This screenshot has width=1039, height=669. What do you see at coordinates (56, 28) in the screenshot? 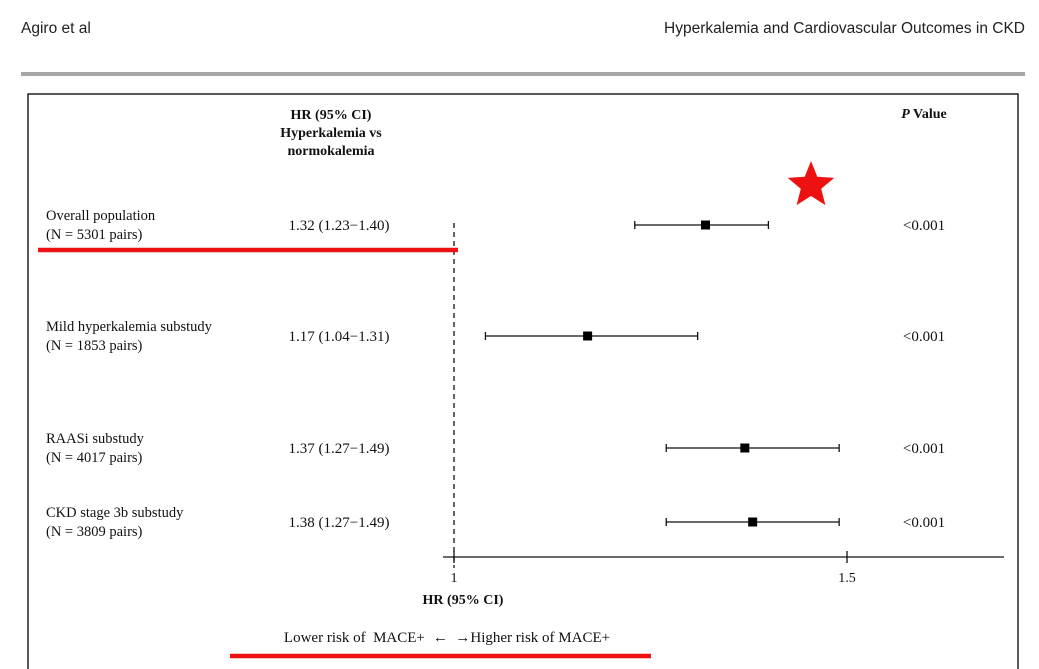
I see `running-header-left: Agiro et al` at bounding box center [56, 28].